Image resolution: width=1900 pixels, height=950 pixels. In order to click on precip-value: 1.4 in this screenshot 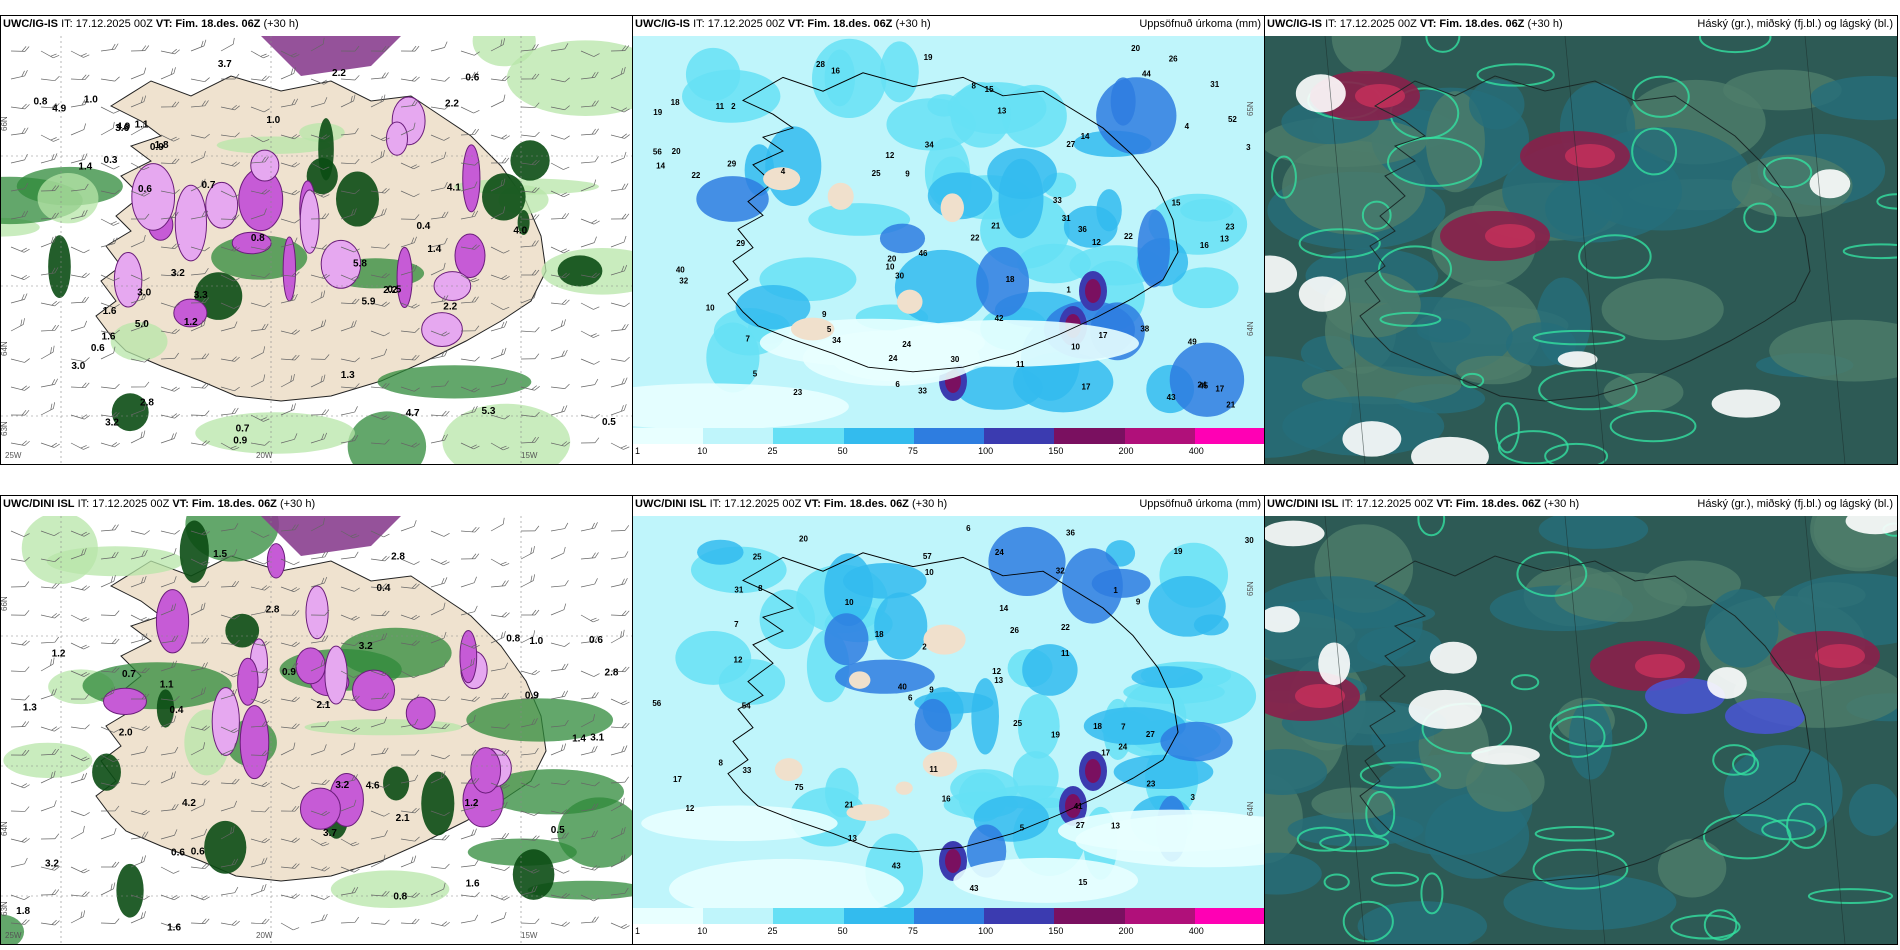, I will do `click(579, 739)`.